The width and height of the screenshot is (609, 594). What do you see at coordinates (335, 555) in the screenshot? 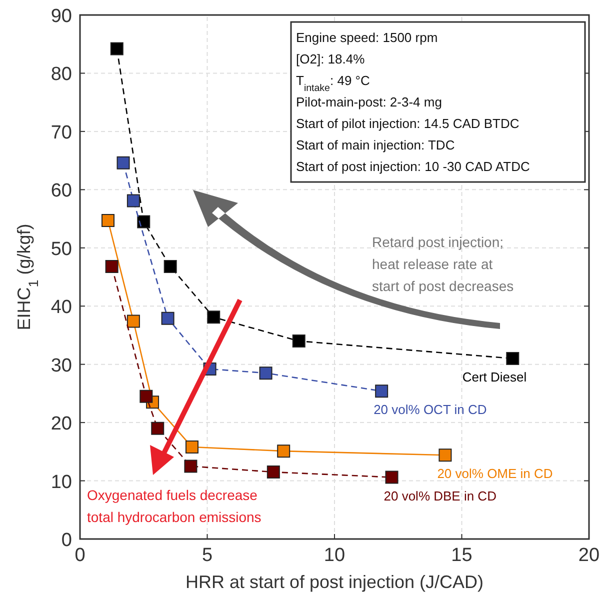
I see `x-tick-label: 10` at bounding box center [335, 555].